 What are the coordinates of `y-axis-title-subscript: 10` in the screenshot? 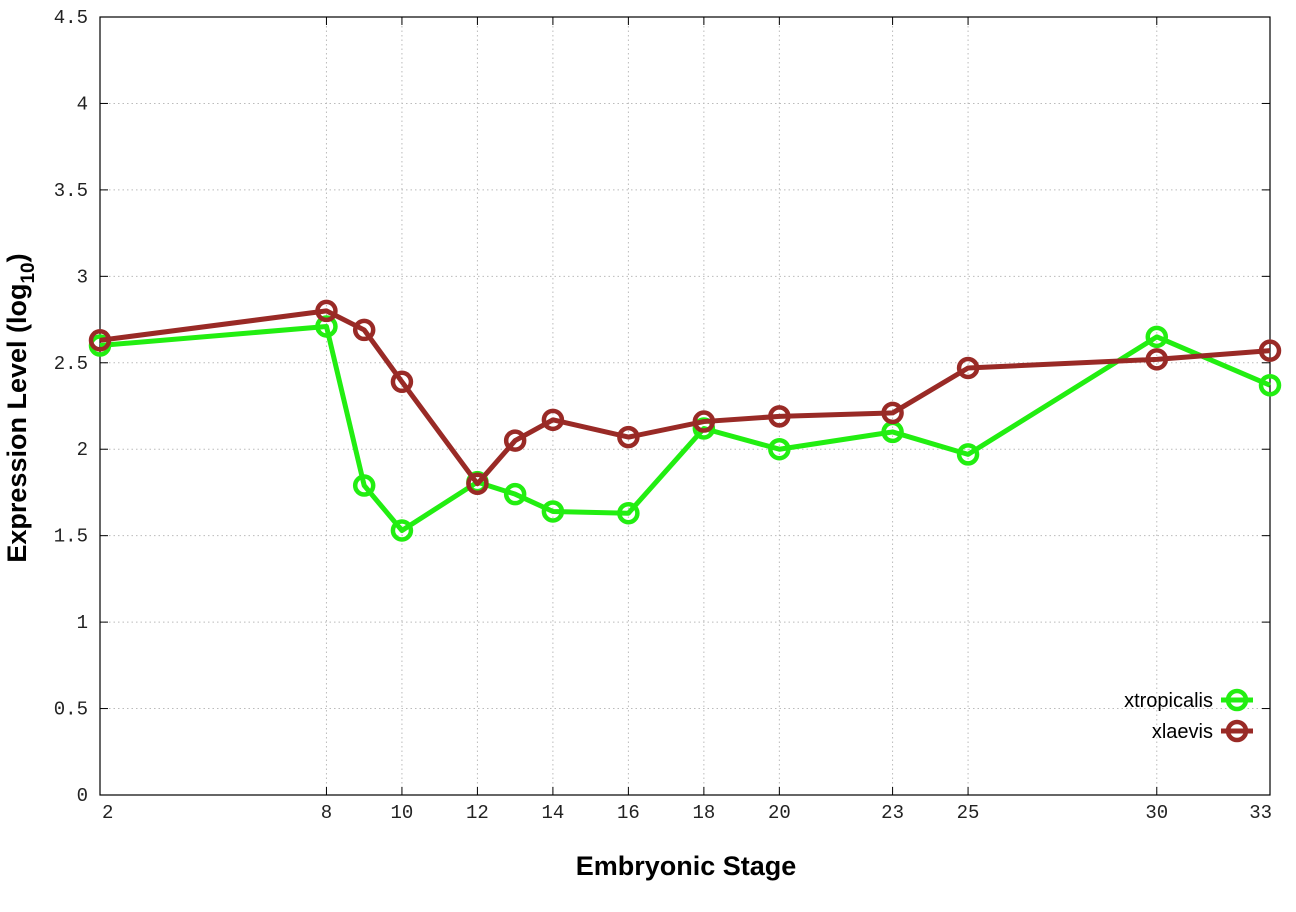 It's located at (28, 272).